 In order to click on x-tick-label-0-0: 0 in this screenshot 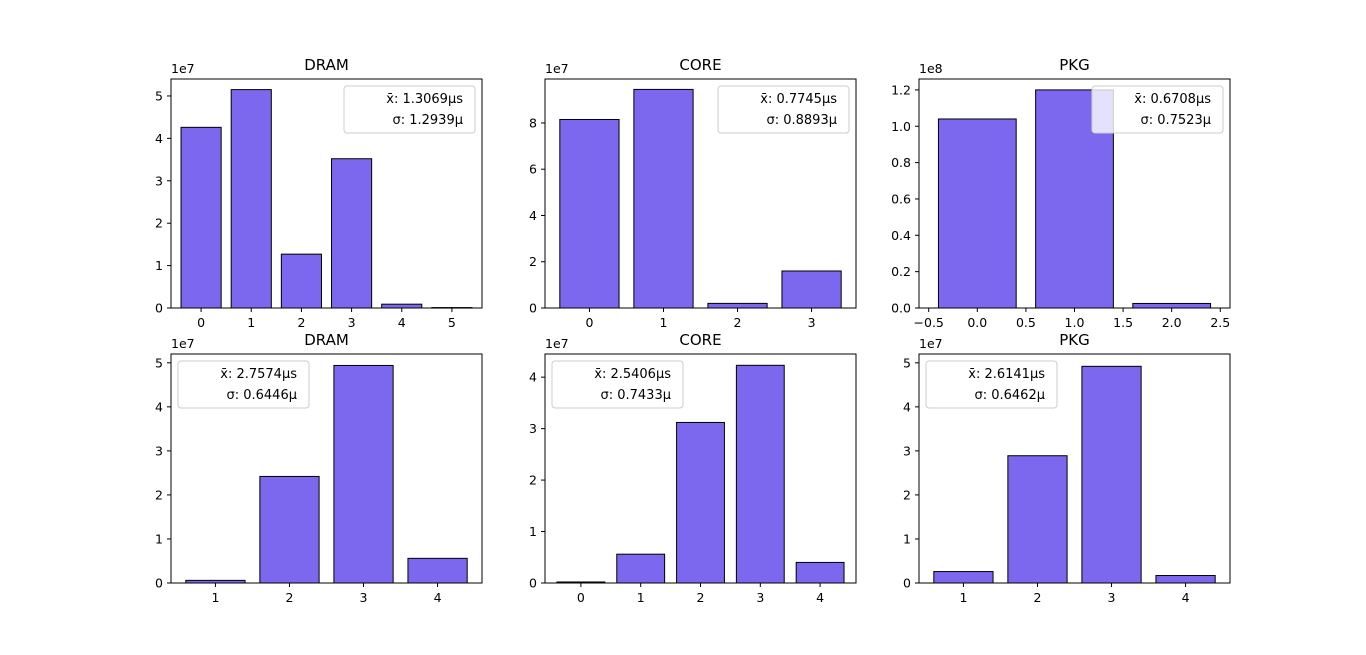, I will do `click(201, 322)`.